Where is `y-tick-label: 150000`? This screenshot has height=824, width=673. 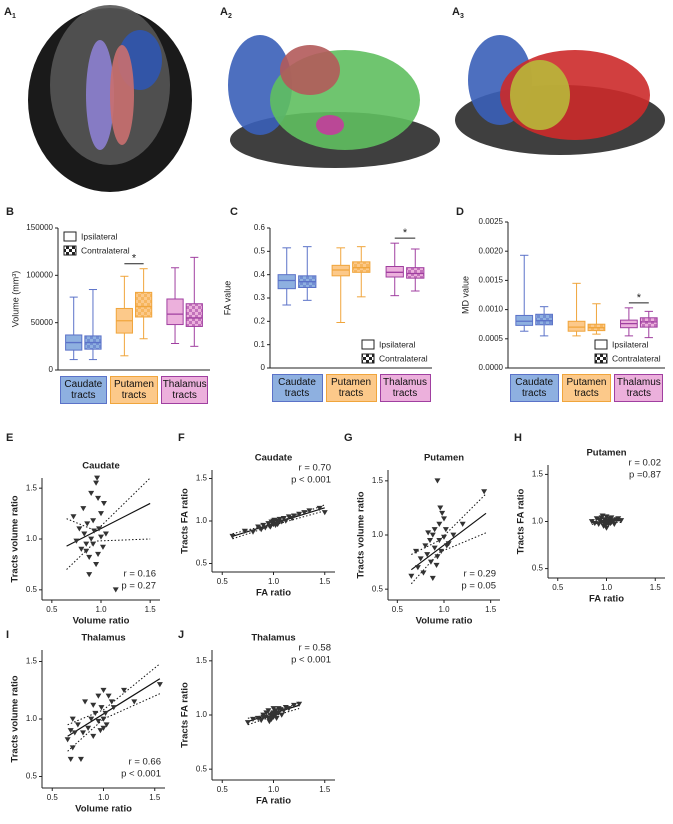
y-tick-label: 150000 is located at coordinates (39, 227).